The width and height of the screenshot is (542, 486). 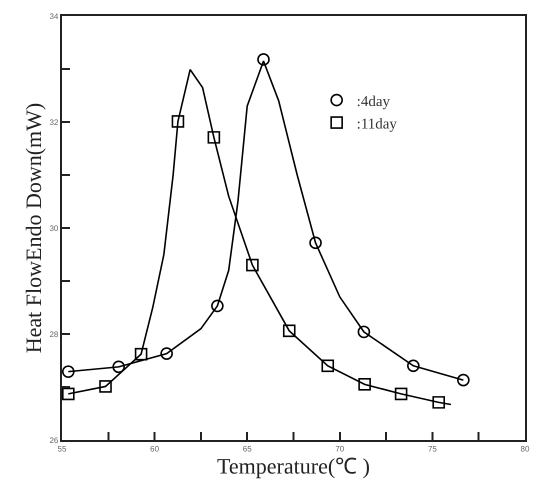 I want to click on legend-label: :11day, so click(x=377, y=124).